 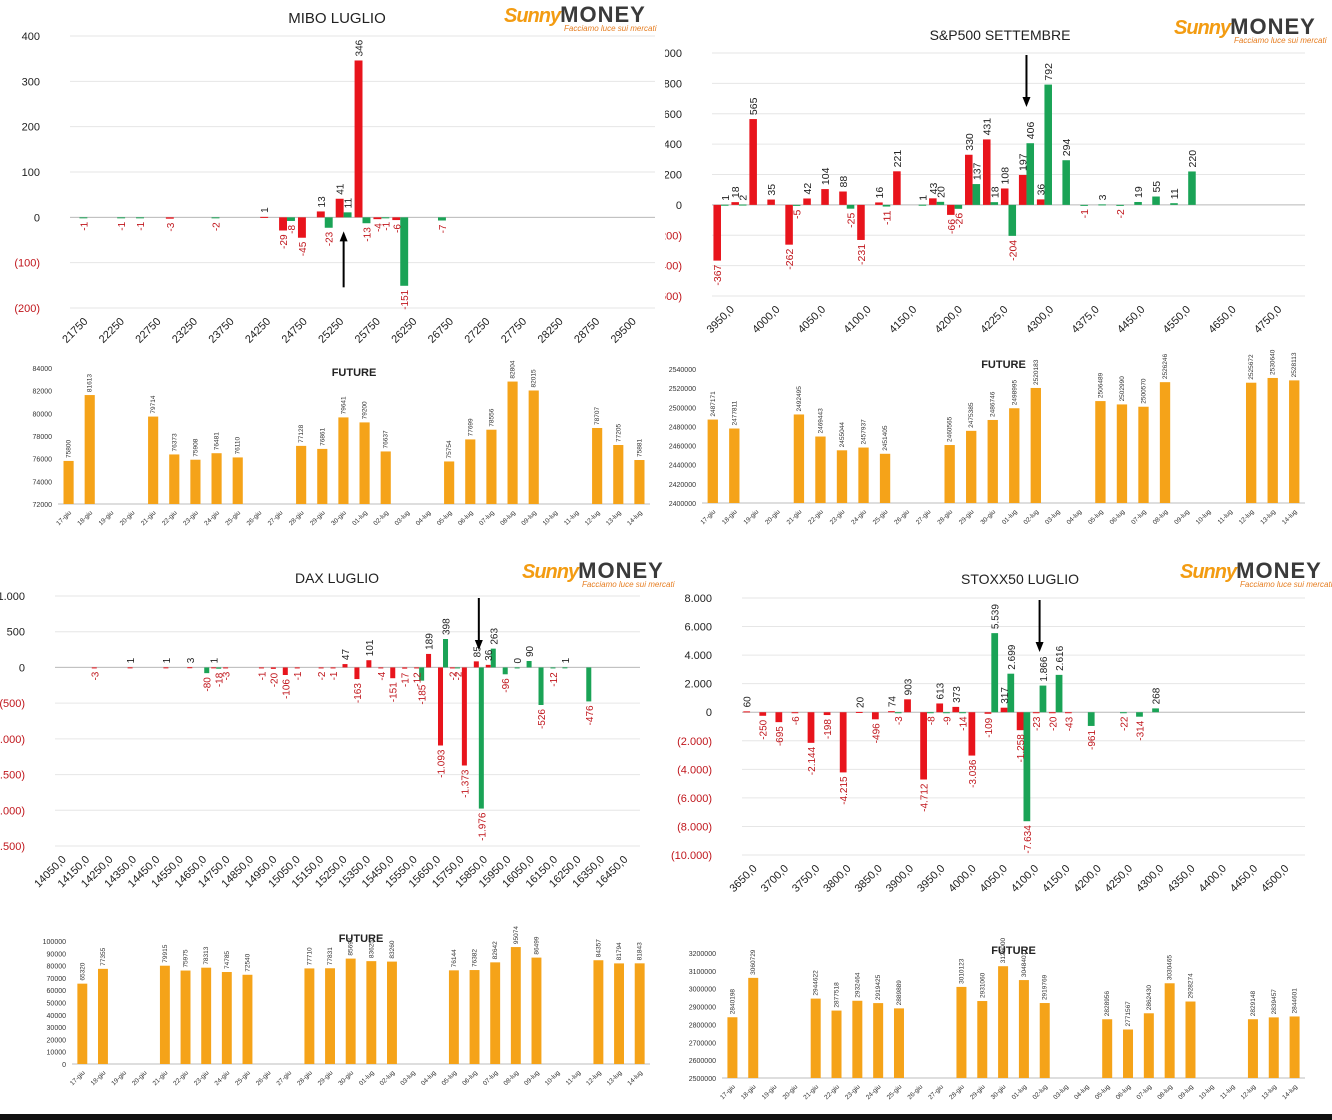 I want to click on future-date-label: 07-lug, so click(x=1139, y=517).